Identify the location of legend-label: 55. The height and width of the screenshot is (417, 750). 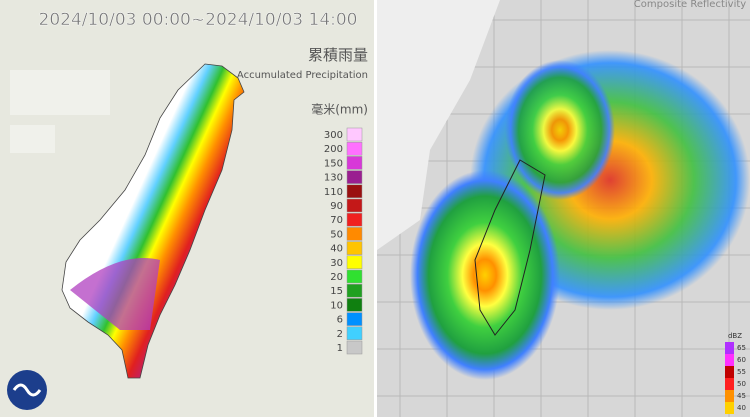
(741, 372).